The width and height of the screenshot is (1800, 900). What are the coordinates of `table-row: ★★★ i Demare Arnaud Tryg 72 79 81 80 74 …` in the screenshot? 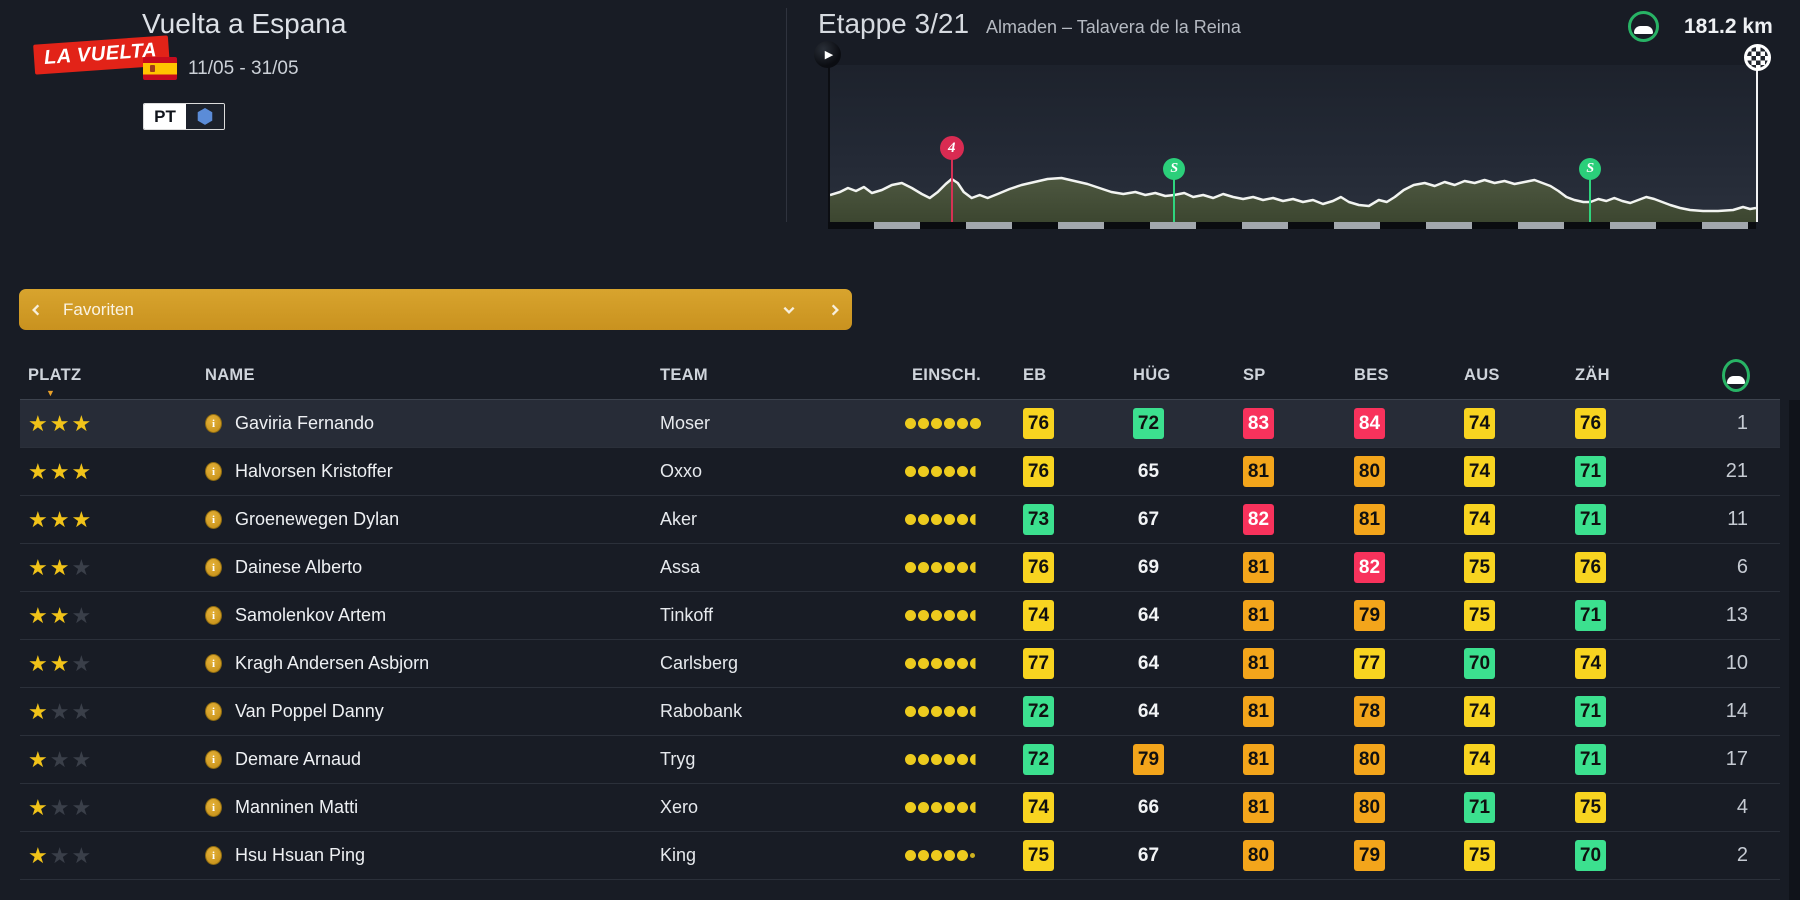 It's located at (900, 760).